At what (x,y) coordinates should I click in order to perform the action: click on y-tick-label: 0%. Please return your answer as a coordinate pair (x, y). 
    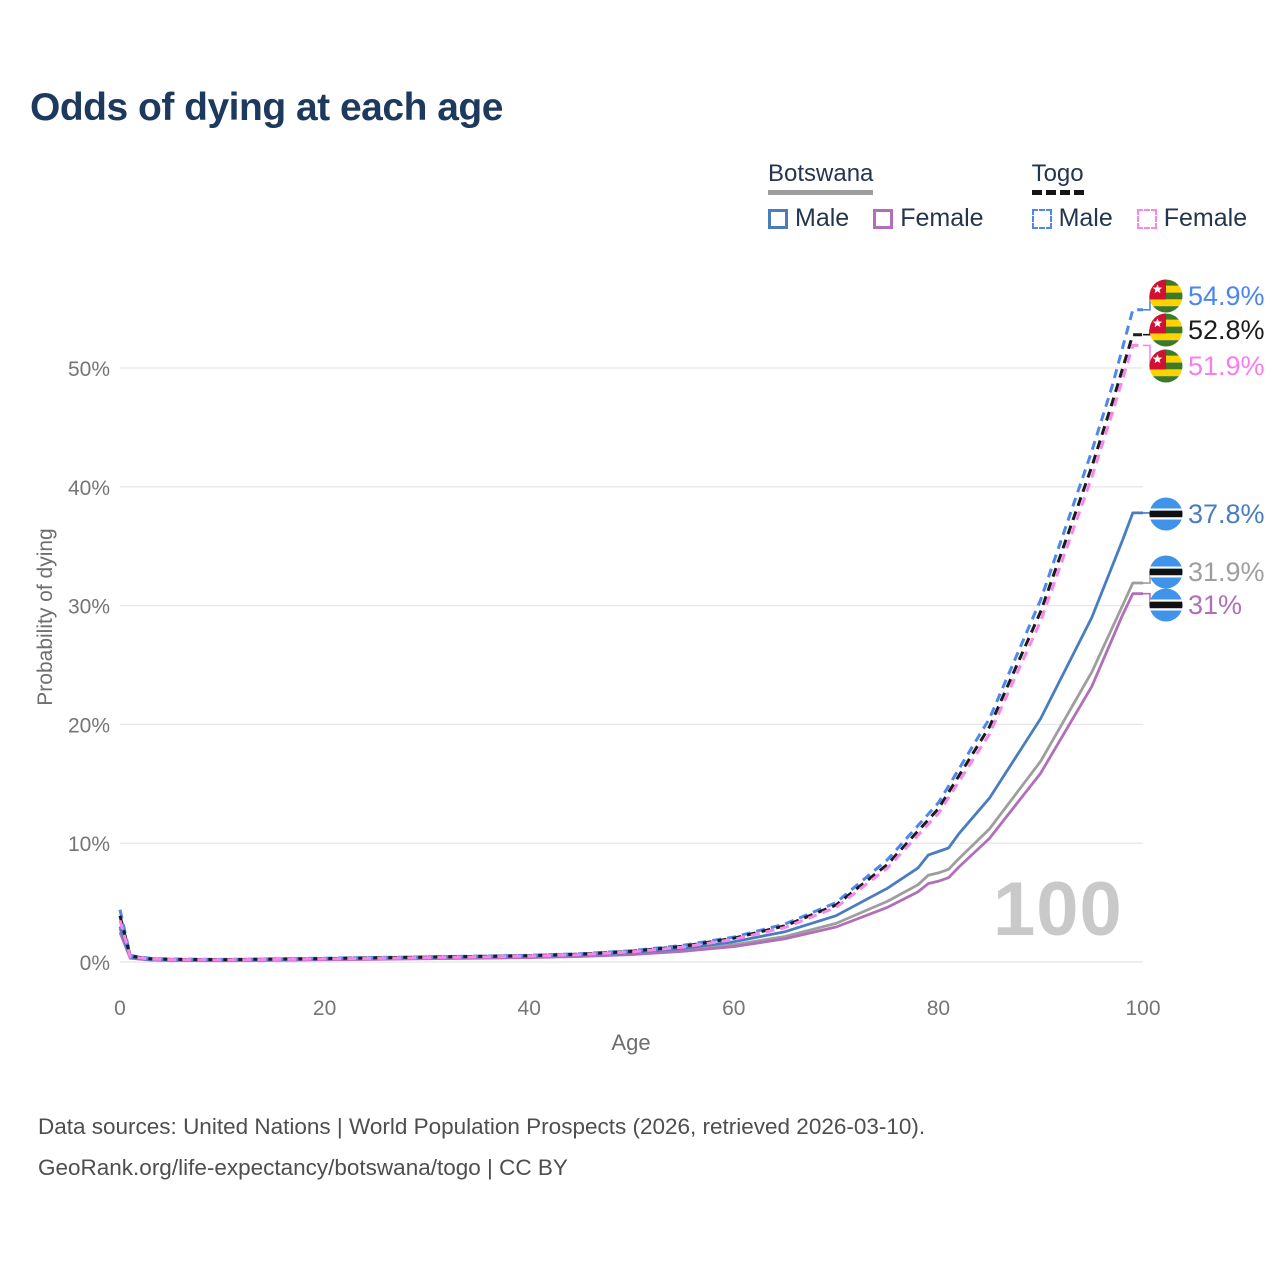
    Looking at the image, I should click on (95, 963).